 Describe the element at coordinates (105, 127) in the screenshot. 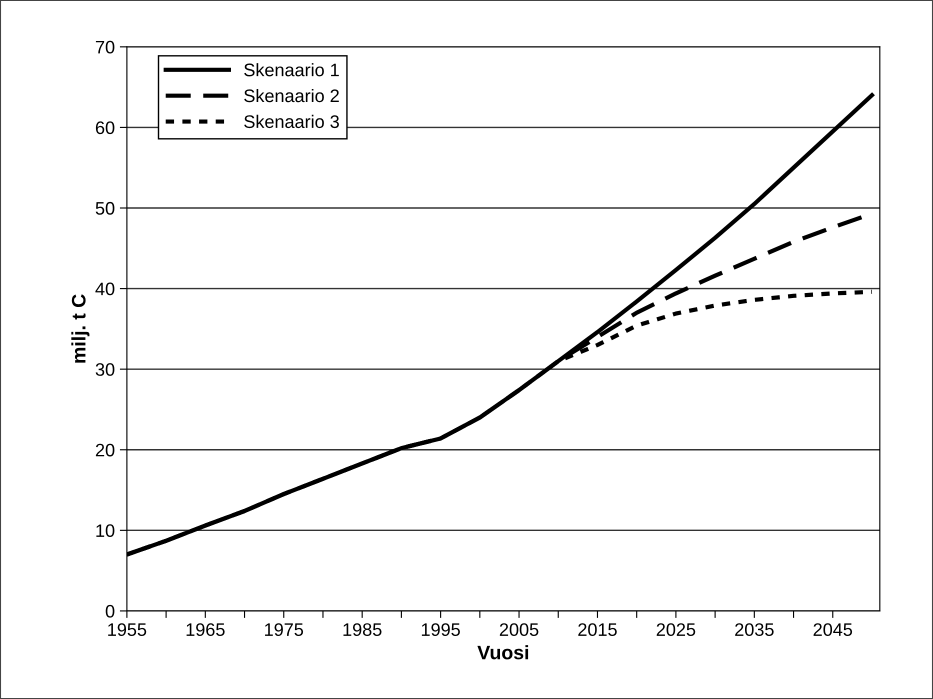

I see `y-tick-label: 60` at that location.